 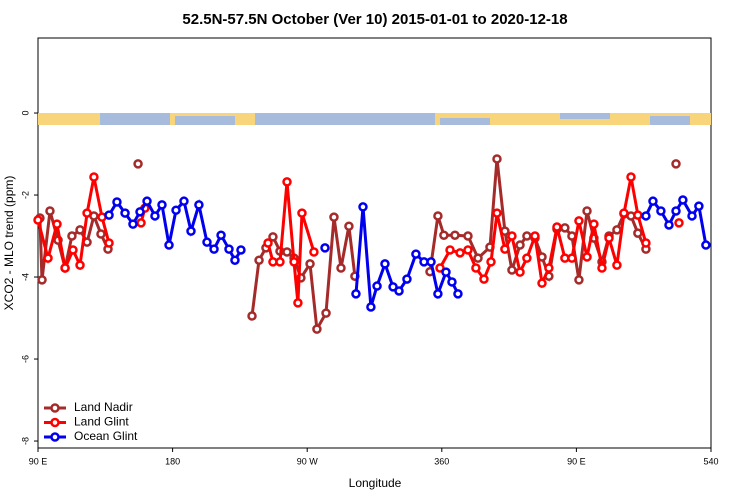 I want to click on legend-label: Ocean Glint, so click(x=106, y=436).